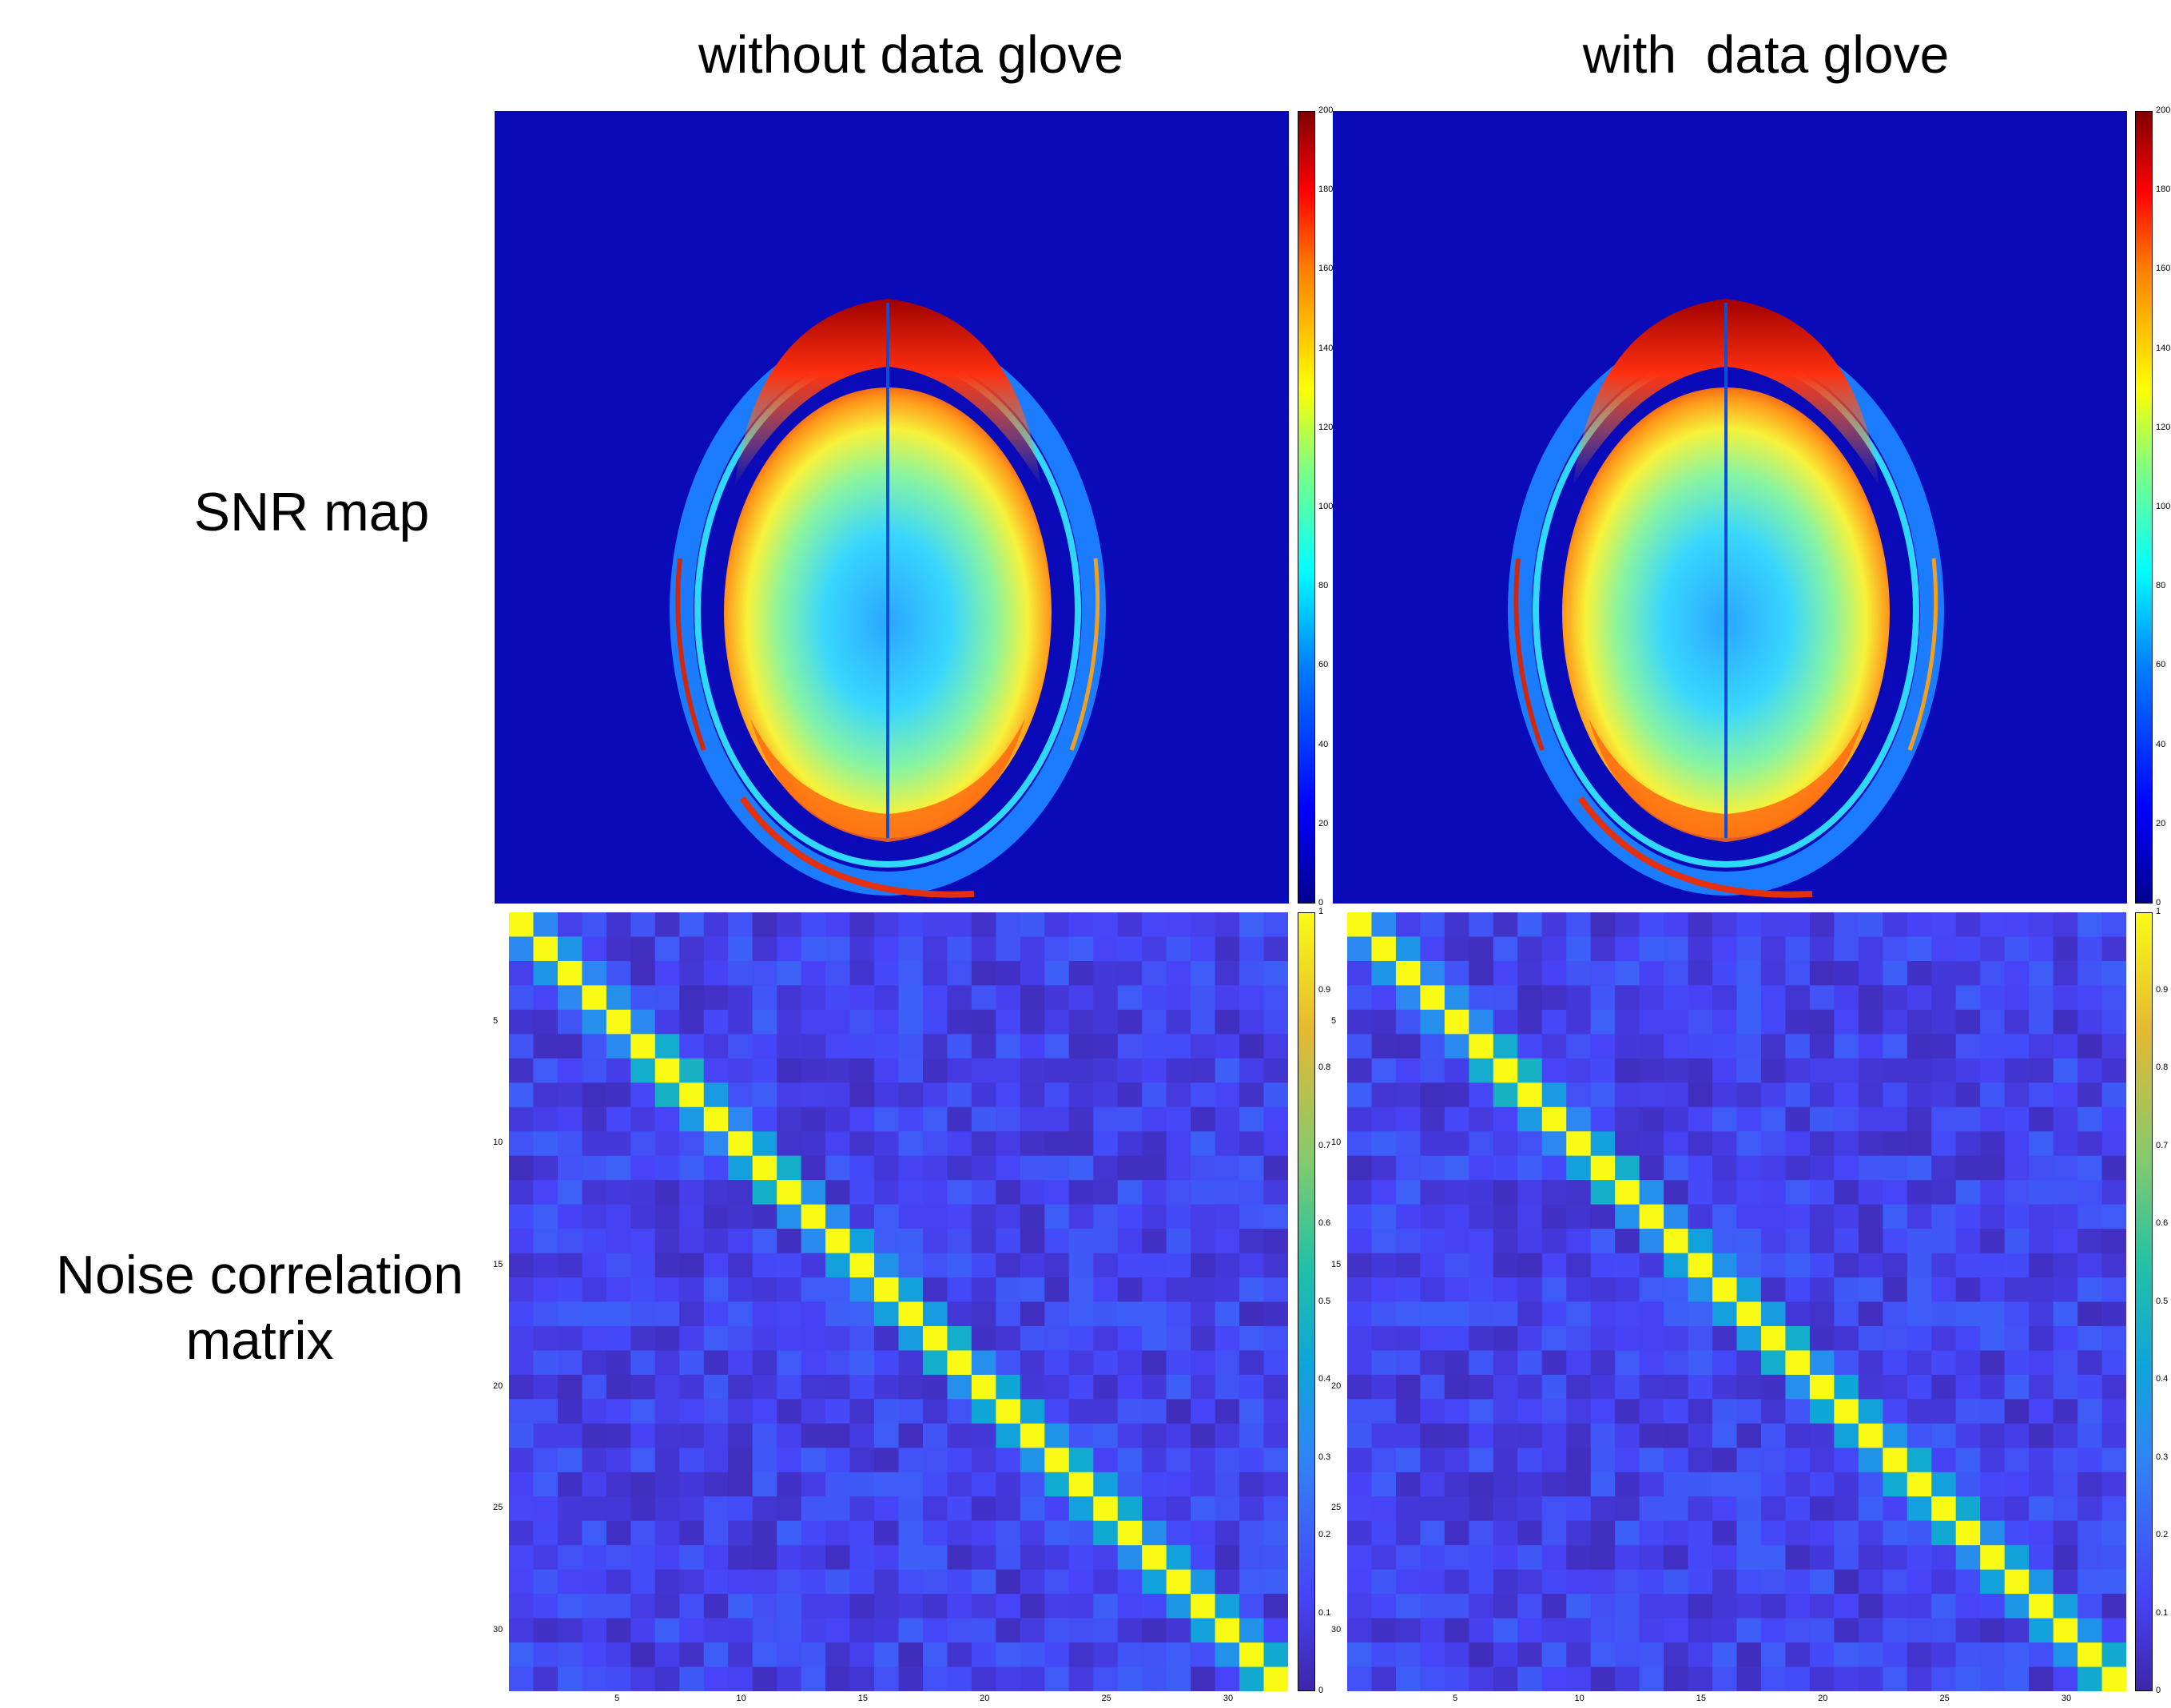  I want to click on colorbar-tick-label: 100, so click(1326, 506).